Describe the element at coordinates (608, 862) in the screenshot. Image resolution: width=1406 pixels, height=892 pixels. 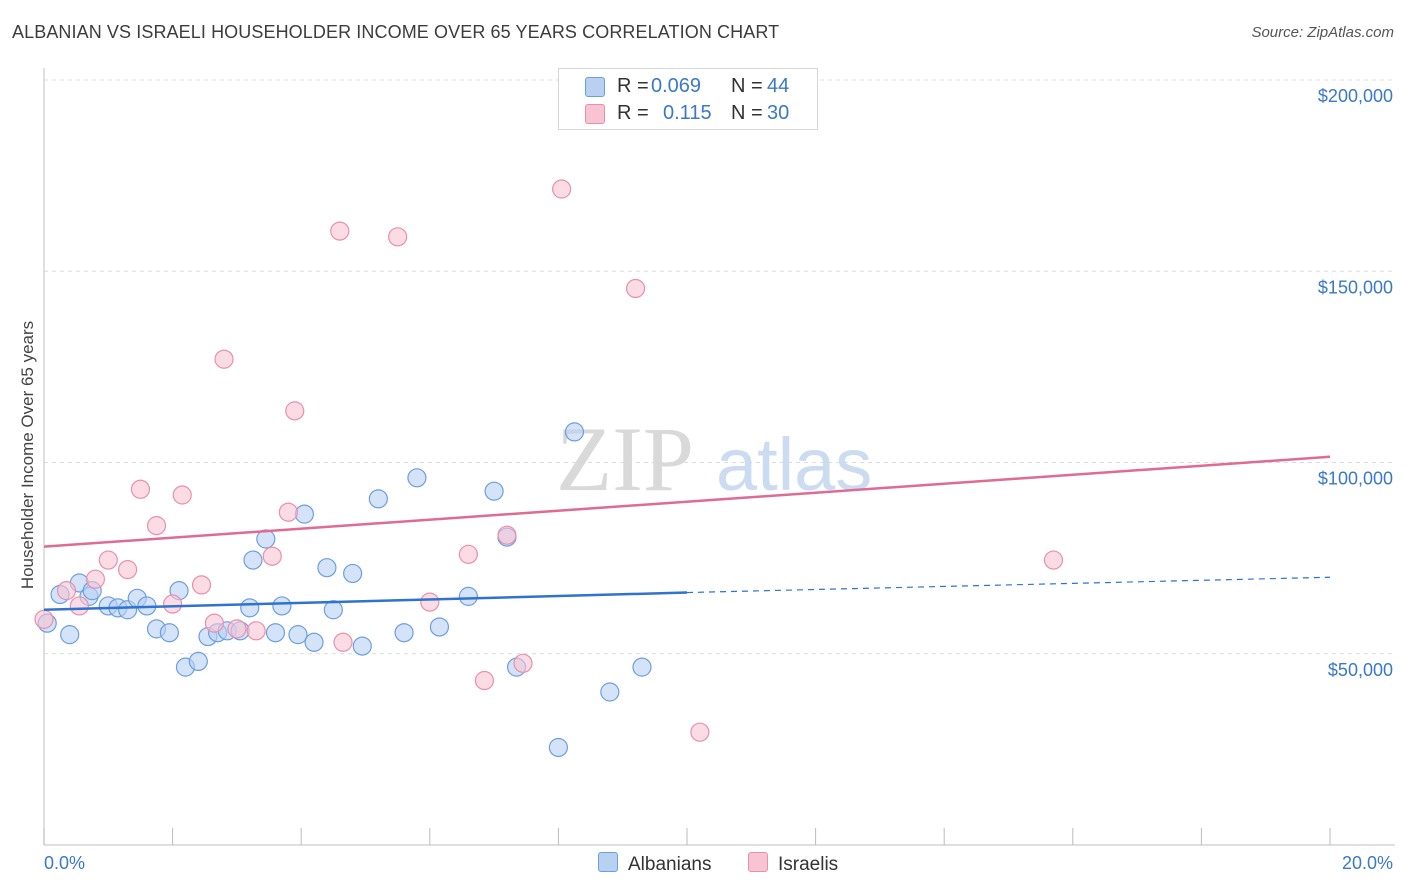
I see `albanians-swatch` at that location.